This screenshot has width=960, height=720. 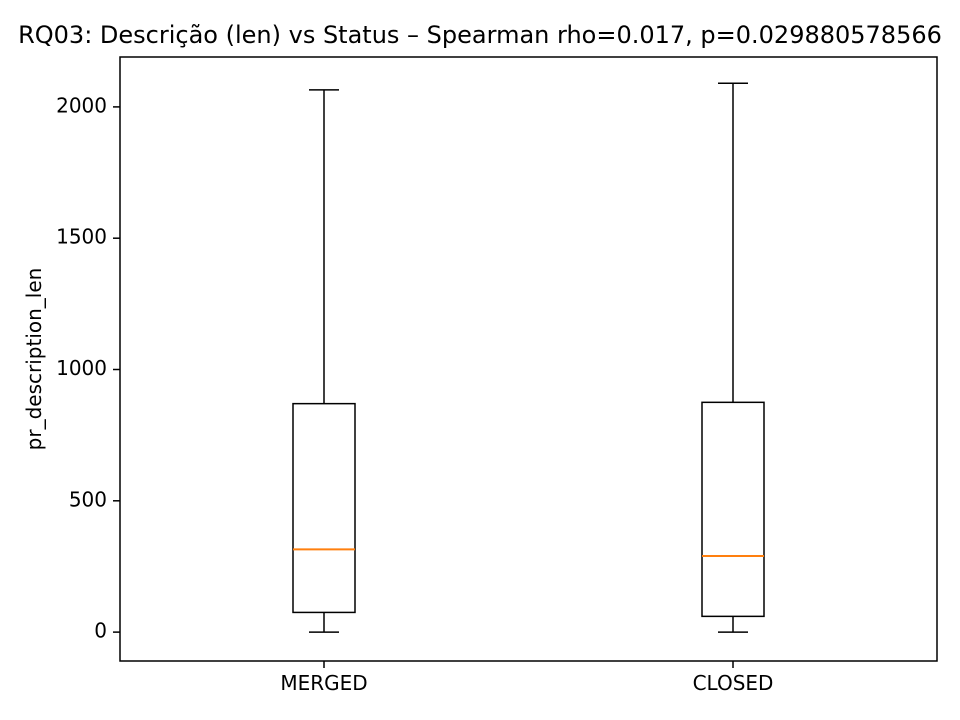 I want to click on x-tick-label-merged: MERGED, so click(x=323, y=683).